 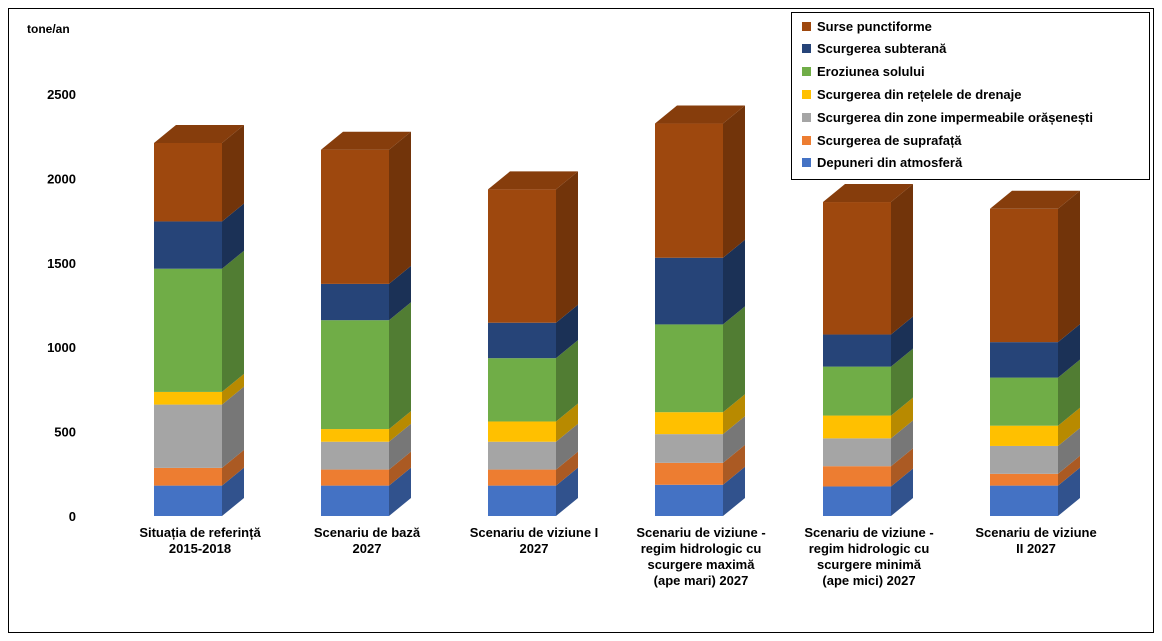 What do you see at coordinates (200, 532) in the screenshot?
I see `category-label-line: Situația de referință` at bounding box center [200, 532].